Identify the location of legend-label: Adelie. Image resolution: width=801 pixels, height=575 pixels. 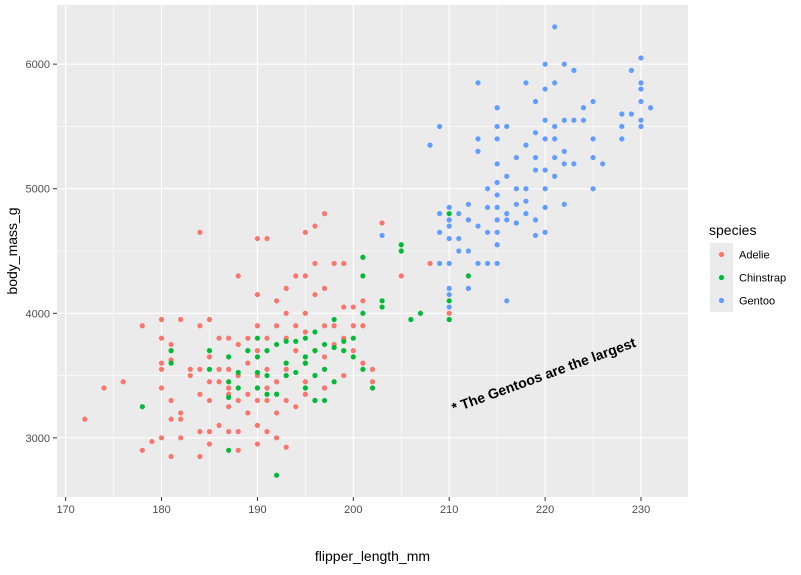
(754, 256).